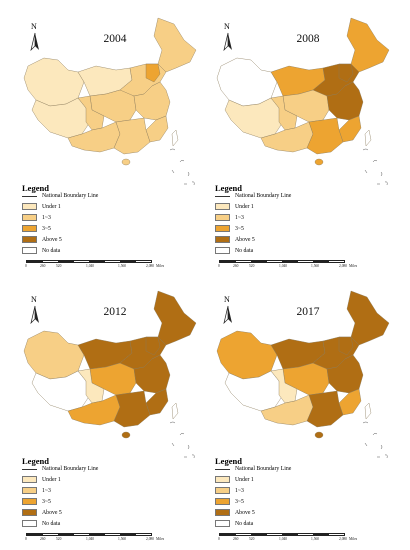 The image size is (410, 550). What do you see at coordinates (308, 312) in the screenshot?
I see `map-year-title: 2017` at bounding box center [308, 312].